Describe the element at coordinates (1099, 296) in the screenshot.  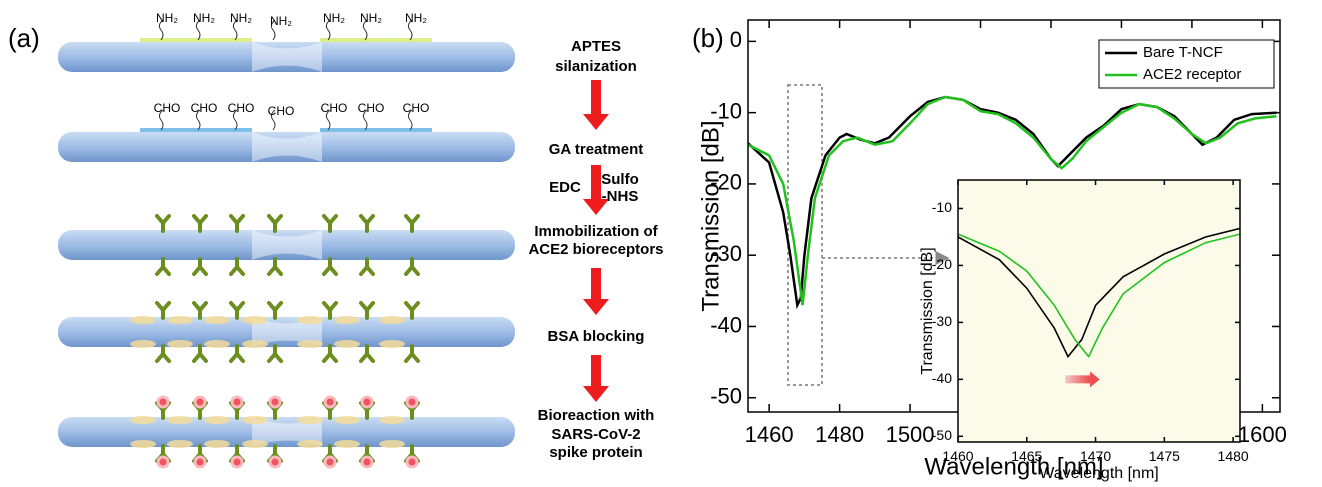
I see `series-line` at that location.